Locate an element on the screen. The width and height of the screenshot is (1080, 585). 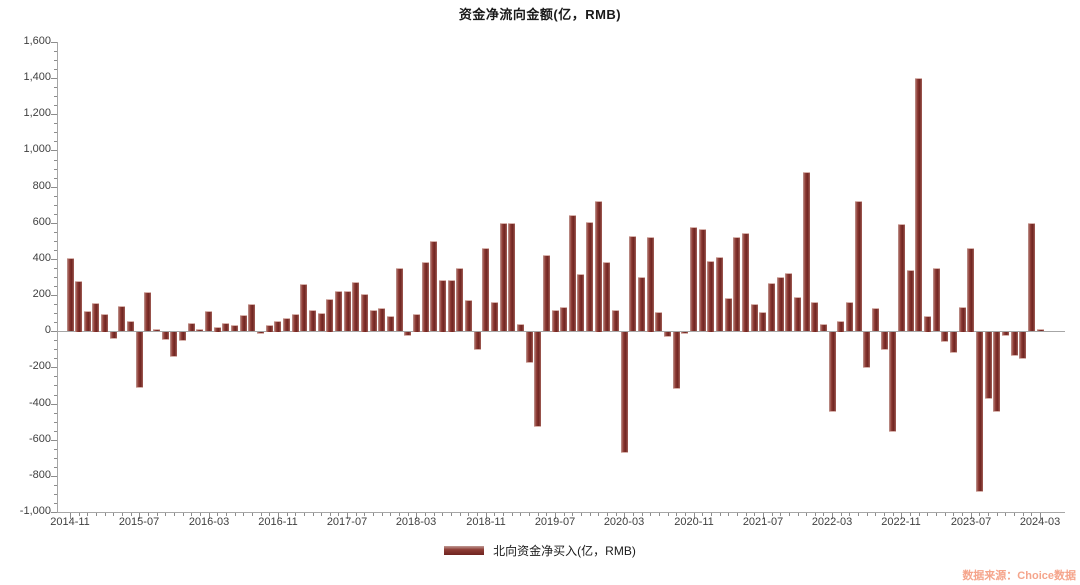
x-axis-label: 2020-03 is located at coordinates (624, 522).